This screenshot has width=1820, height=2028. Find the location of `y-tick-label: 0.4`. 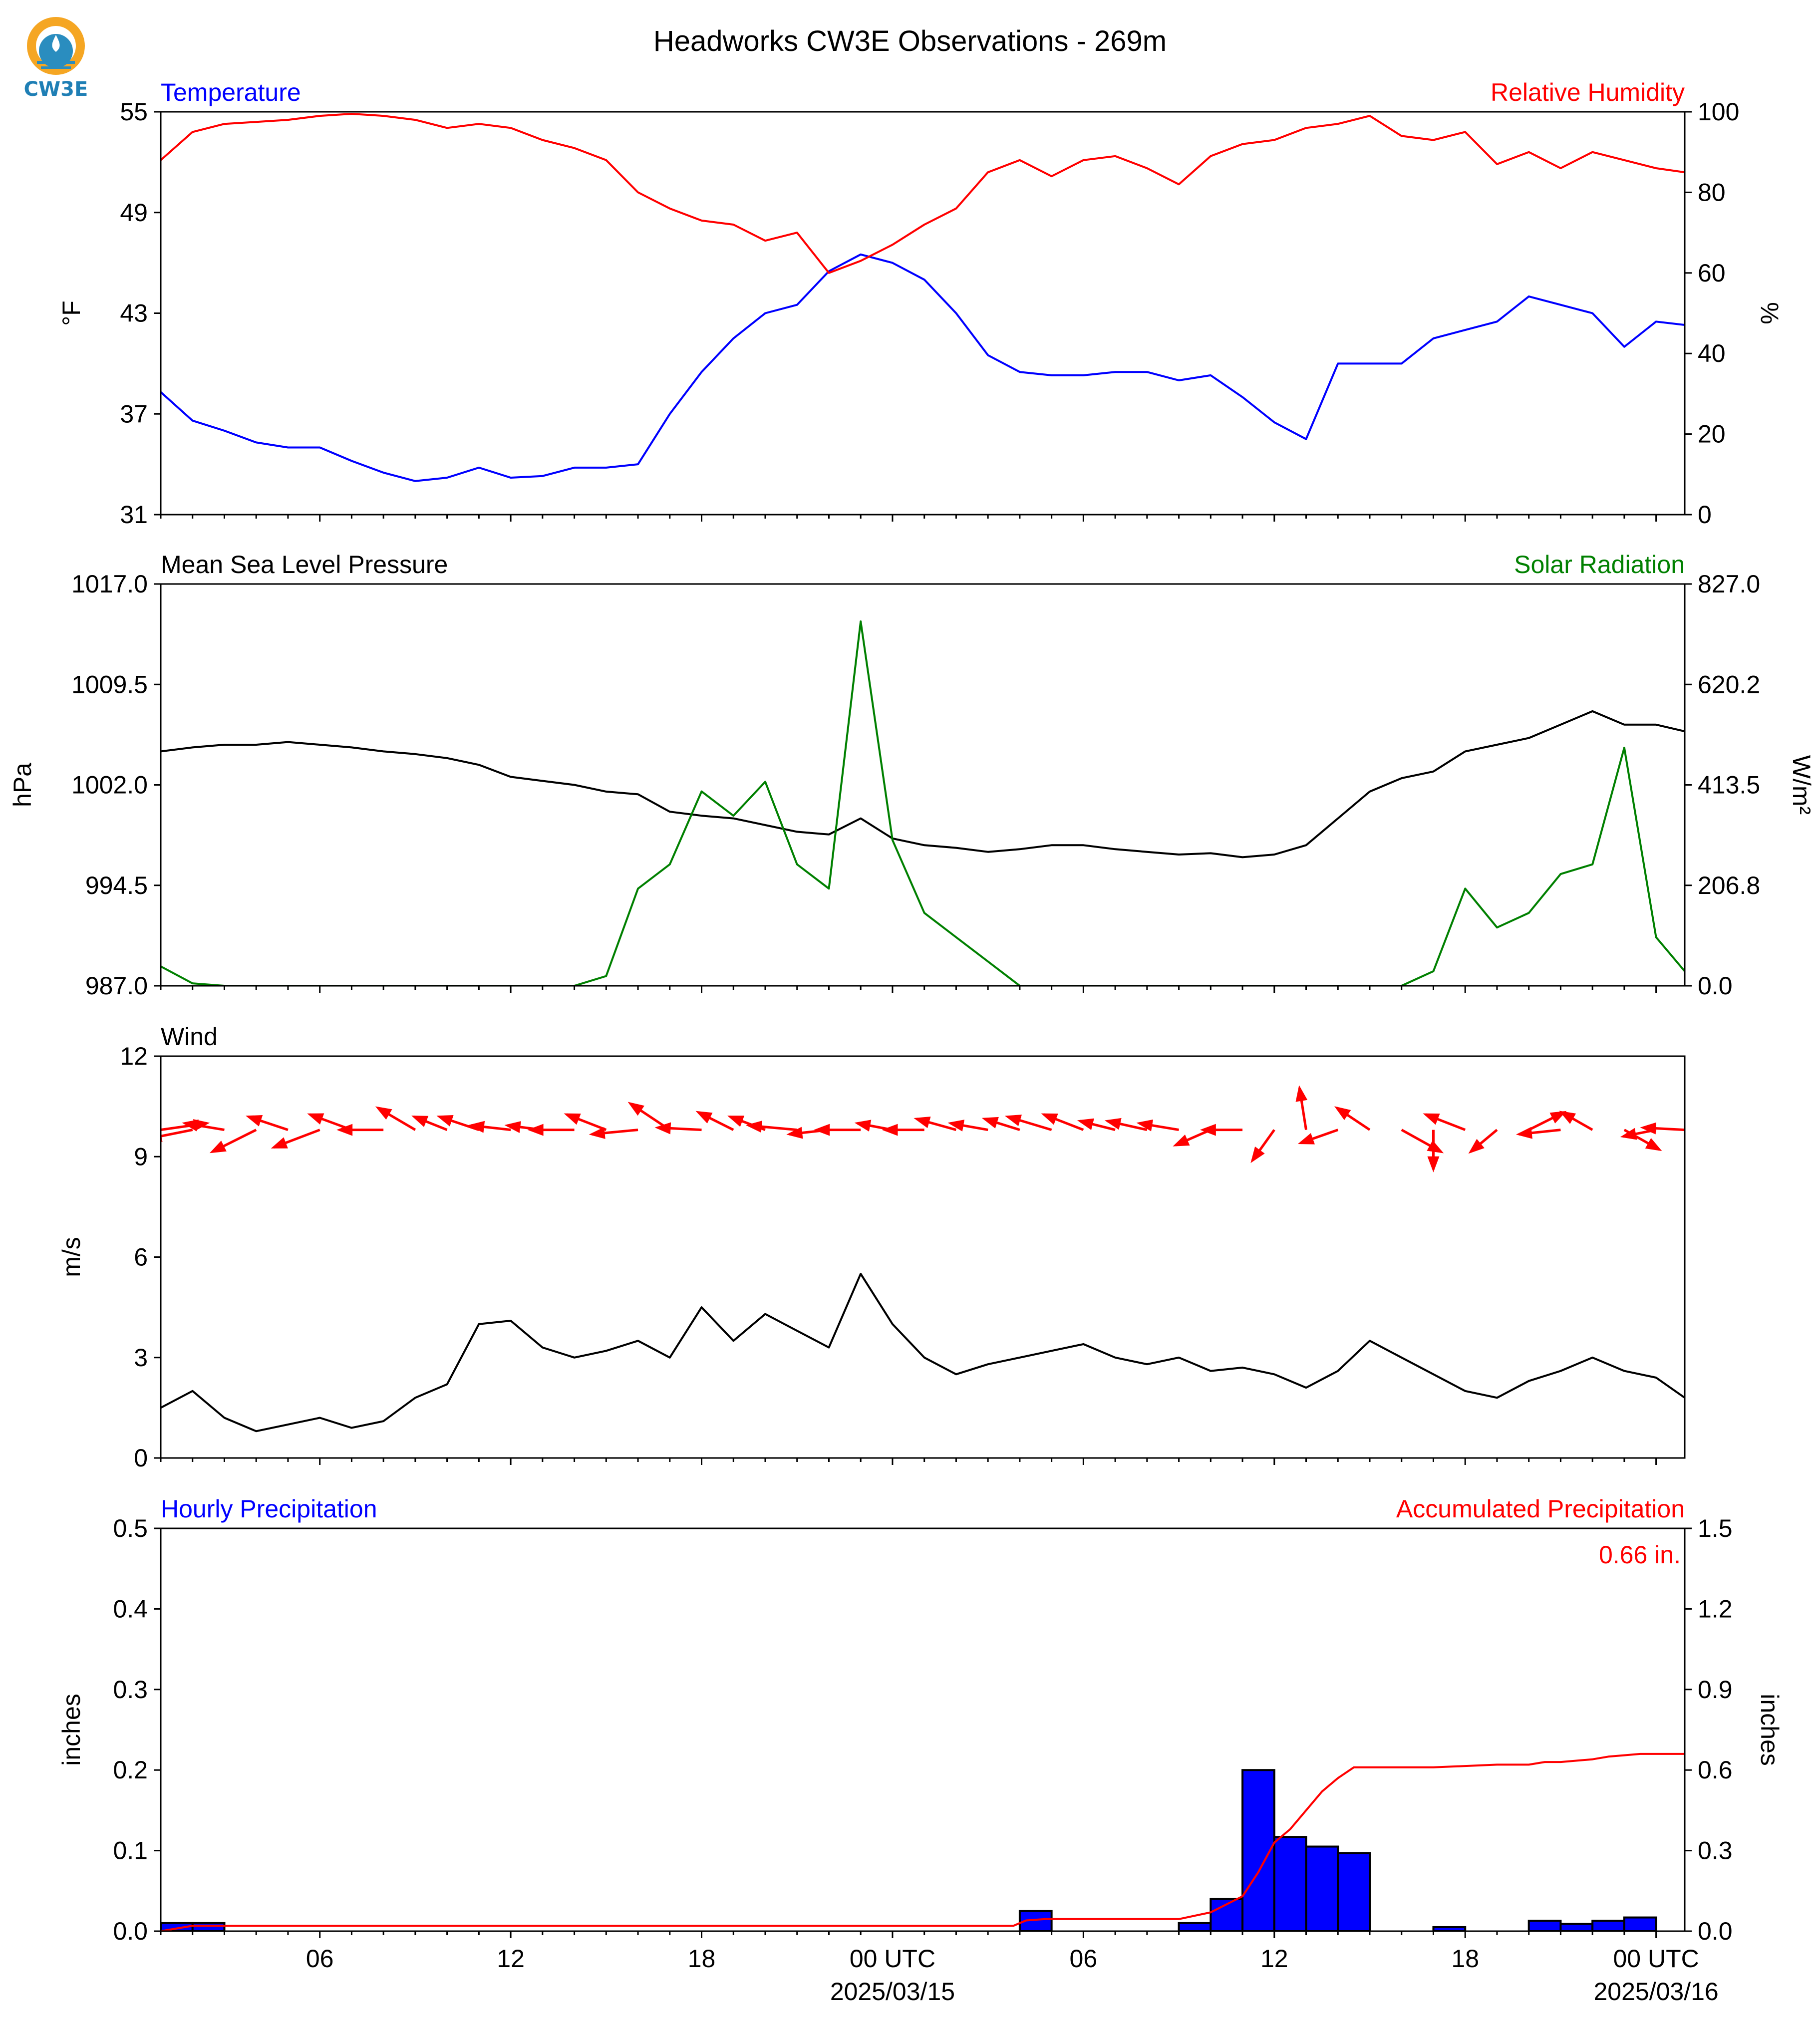

y-tick-label: 0.4 is located at coordinates (130, 1609).